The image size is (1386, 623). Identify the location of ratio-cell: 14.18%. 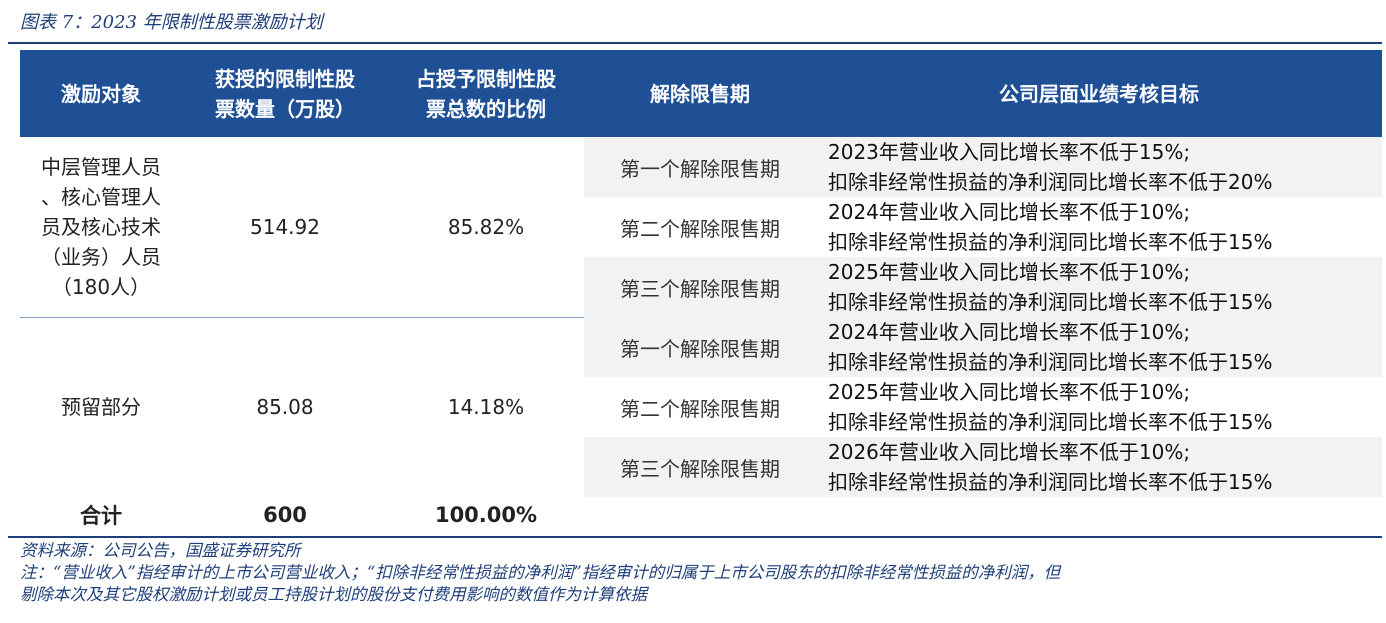
(486, 407).